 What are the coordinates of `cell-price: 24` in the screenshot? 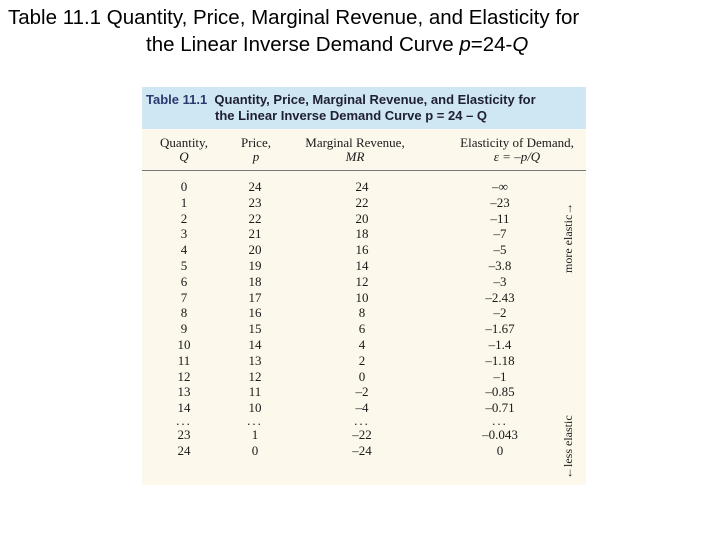 It's located at (255, 186).